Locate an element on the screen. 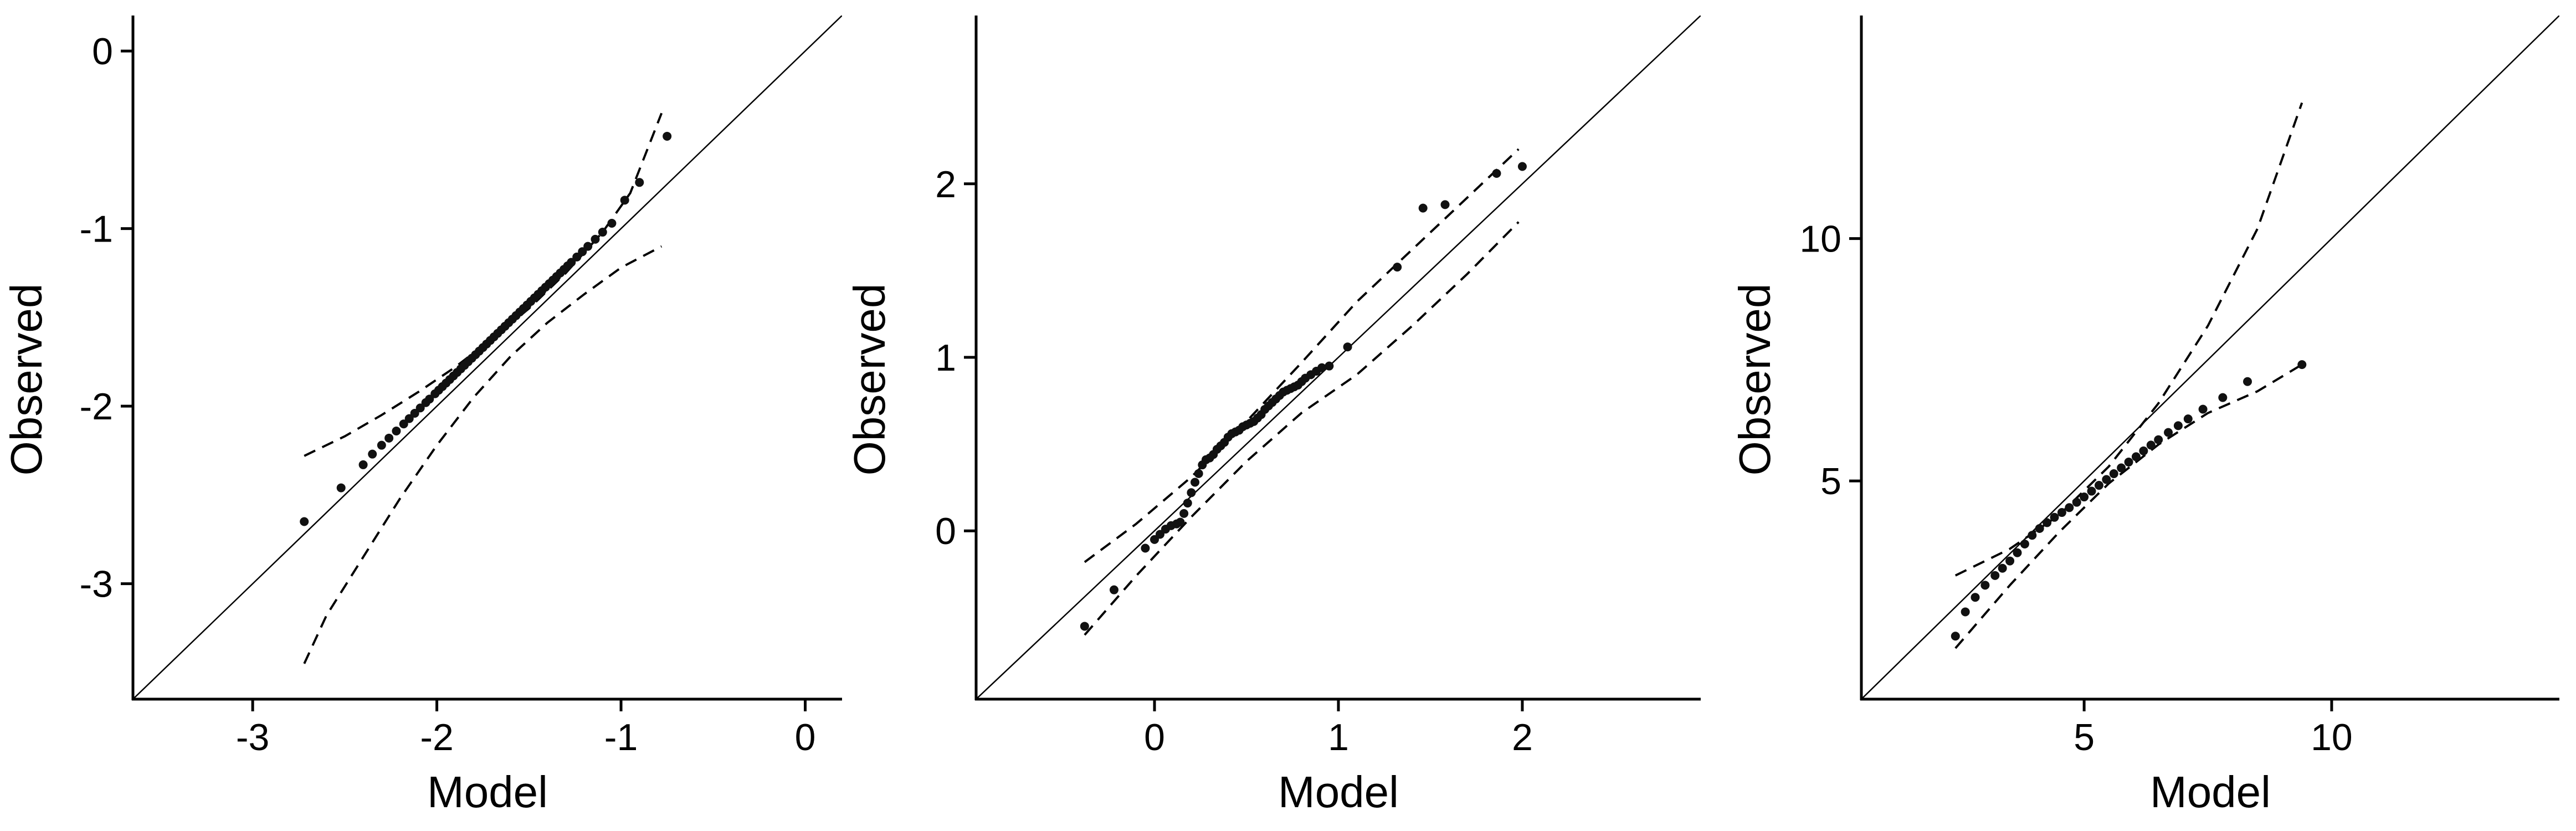  x-tick-label: 2 is located at coordinates (1522, 737).